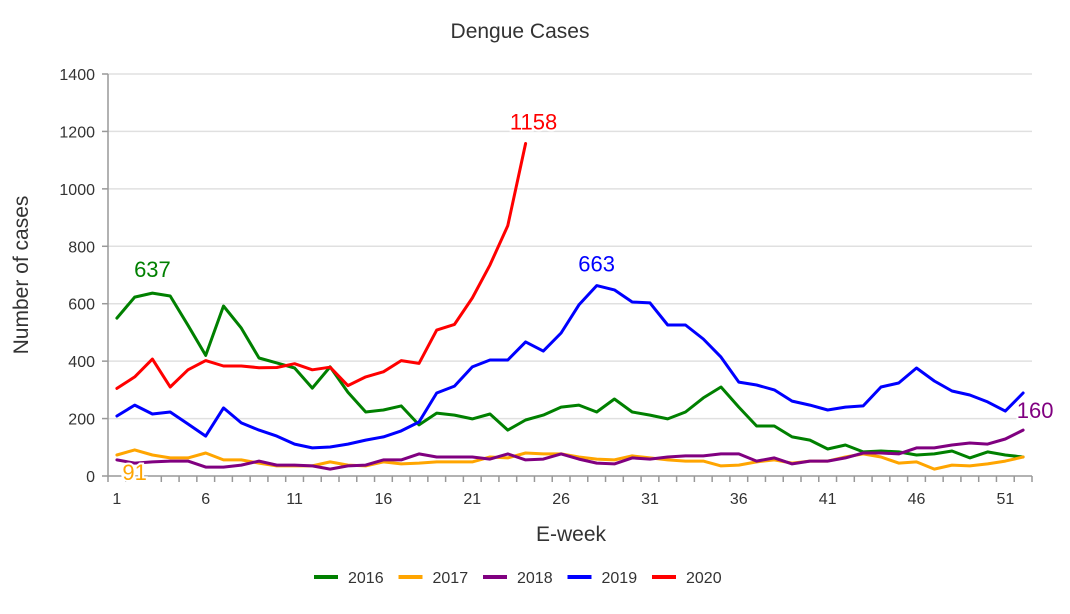 The height and width of the screenshot is (614, 1070). Describe the element at coordinates (739, 499) in the screenshot. I see `x-tick-label: 36` at that location.